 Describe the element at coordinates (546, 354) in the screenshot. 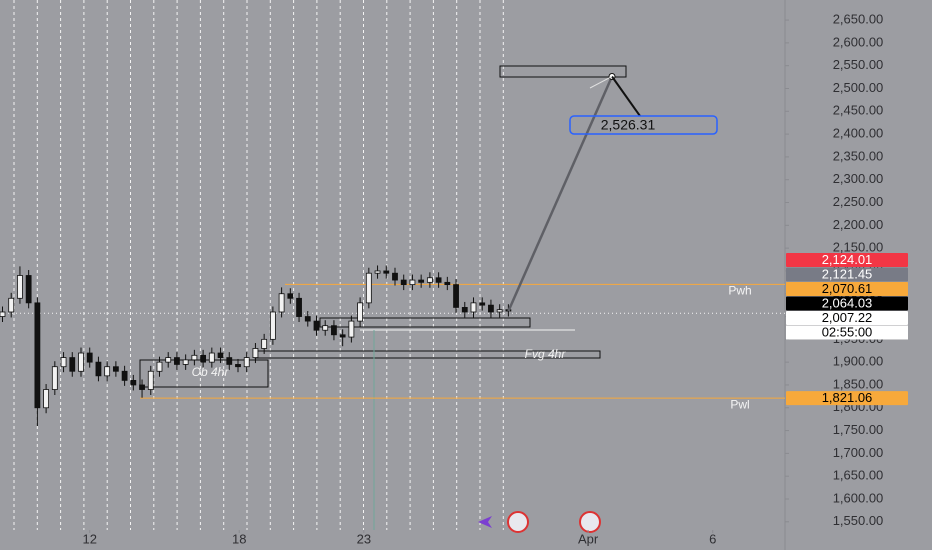

I see `zone-label: Fvg 4hr` at that location.